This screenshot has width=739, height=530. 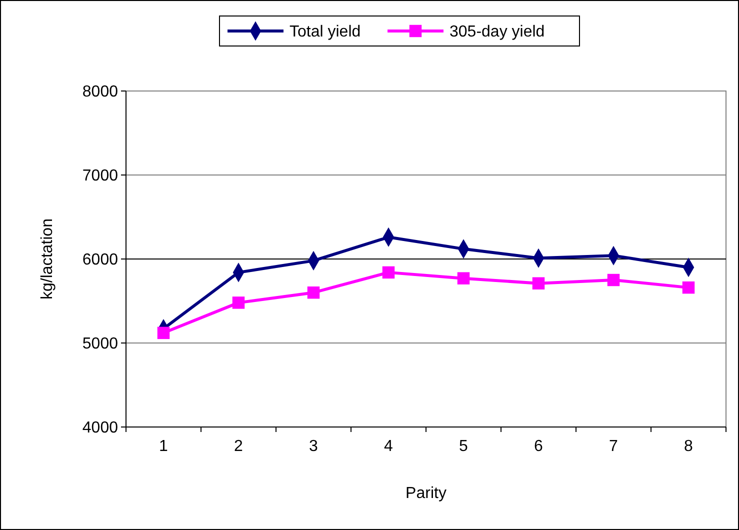 What do you see at coordinates (239, 446) in the screenshot?
I see `x-tick-label: 2` at bounding box center [239, 446].